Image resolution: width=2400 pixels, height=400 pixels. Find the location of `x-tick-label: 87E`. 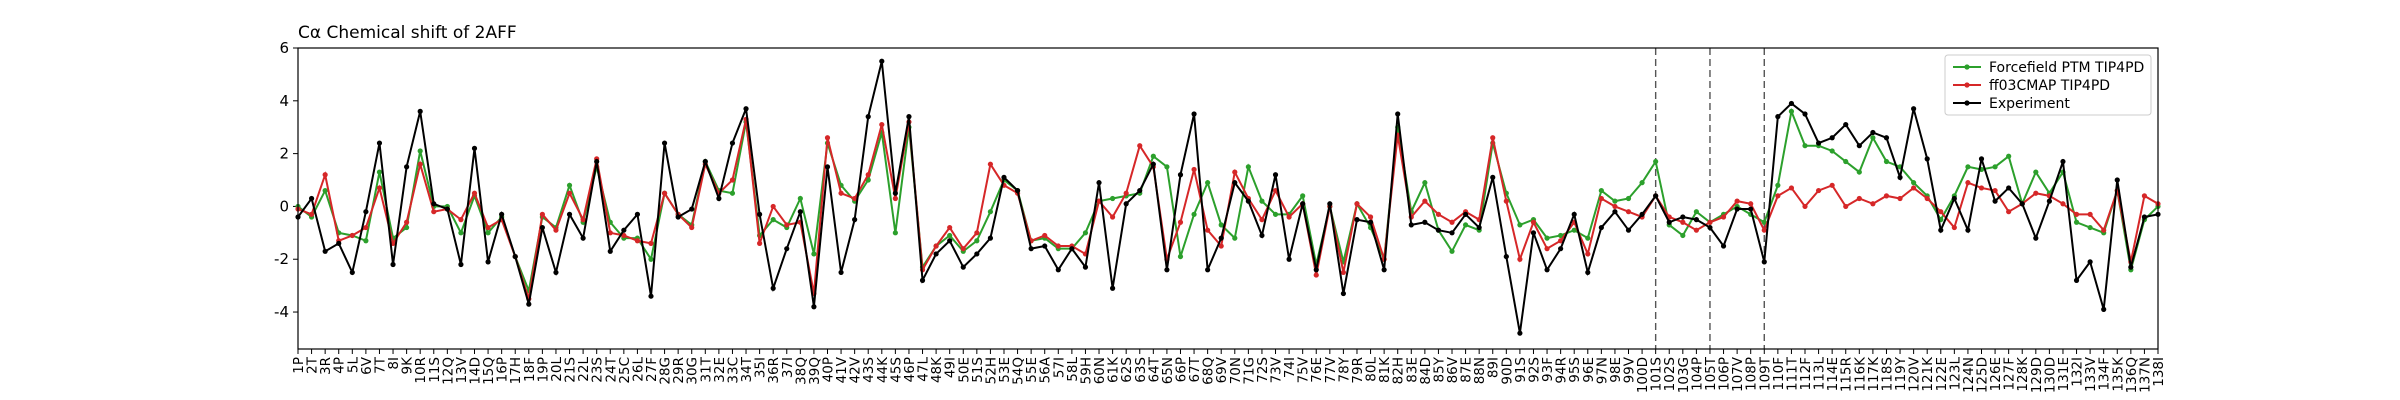

x-tick-label: 87E is located at coordinates (1467, 370).